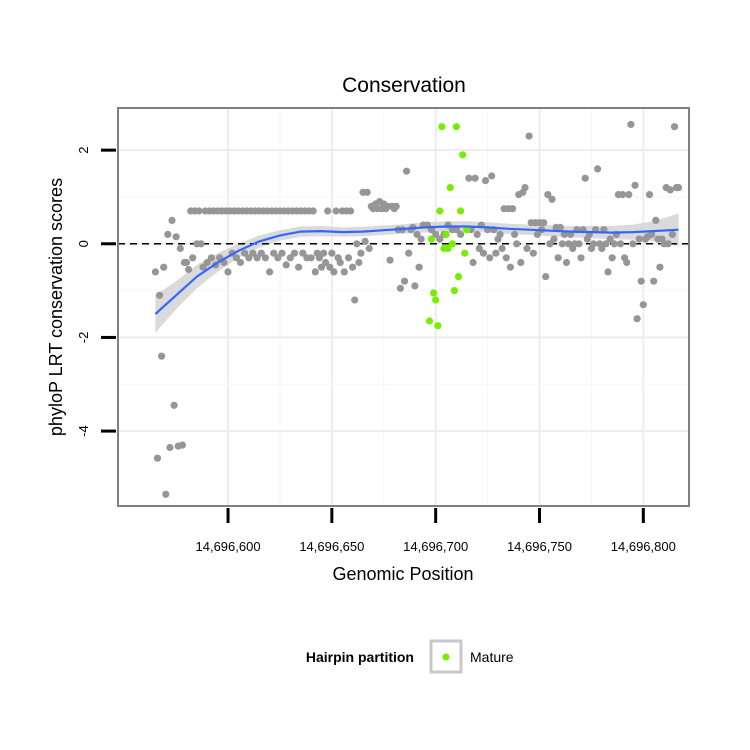  Describe the element at coordinates (410, 656) in the screenshot. I see `legend: Hairpin partition Mature` at that location.